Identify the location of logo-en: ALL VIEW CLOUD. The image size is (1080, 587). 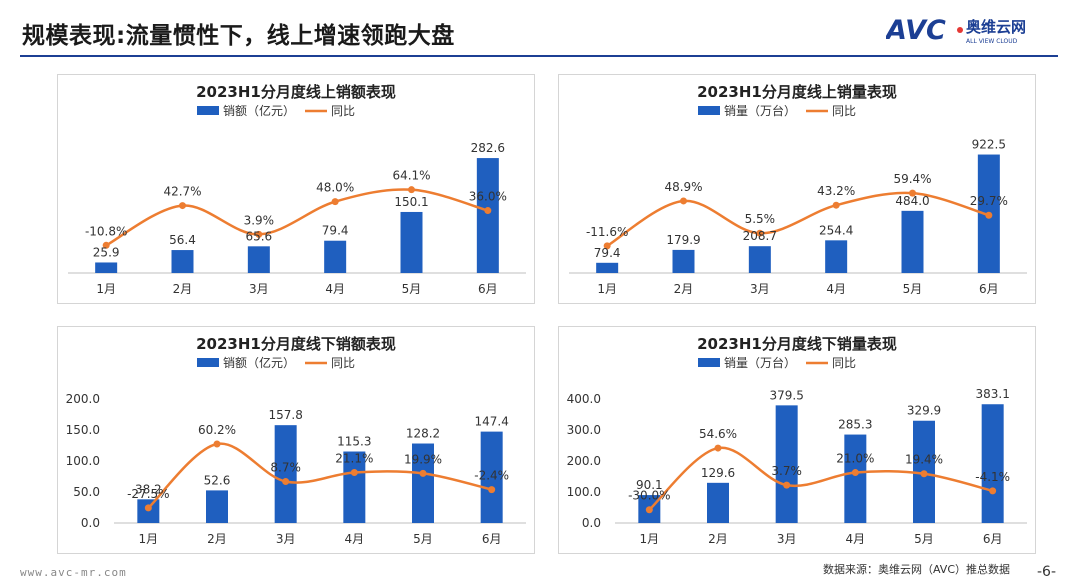
(992, 41).